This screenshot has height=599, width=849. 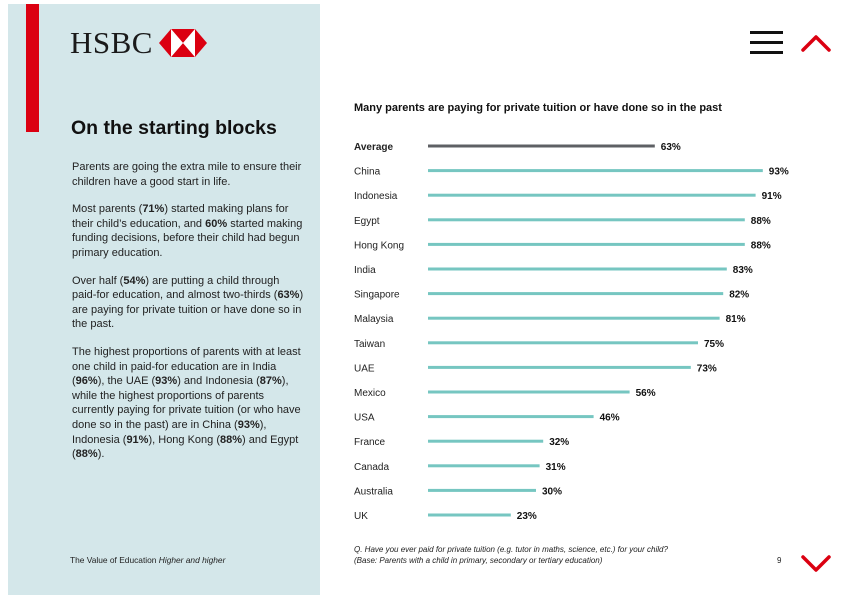 I want to click on value-label: 30%, so click(x=552, y=491).